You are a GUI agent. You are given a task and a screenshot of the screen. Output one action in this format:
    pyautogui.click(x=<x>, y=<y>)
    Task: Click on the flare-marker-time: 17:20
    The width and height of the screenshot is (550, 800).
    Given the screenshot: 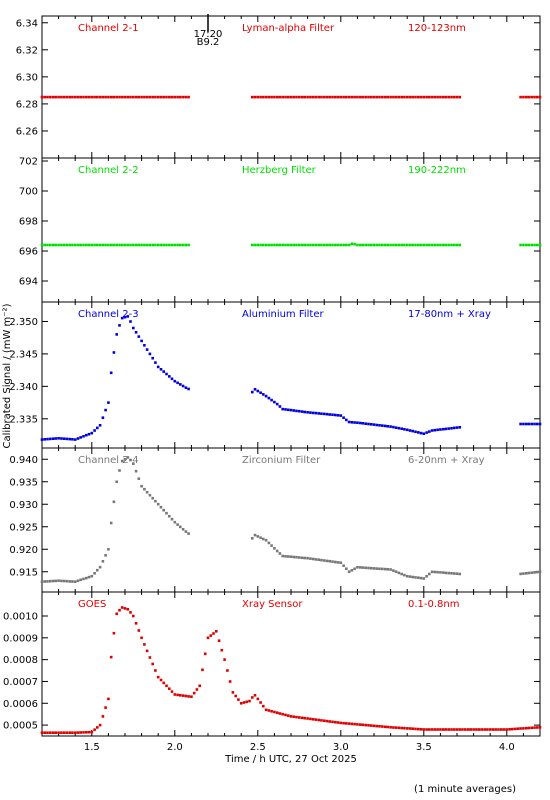 What is the action you would take?
    pyautogui.click(x=208, y=34)
    